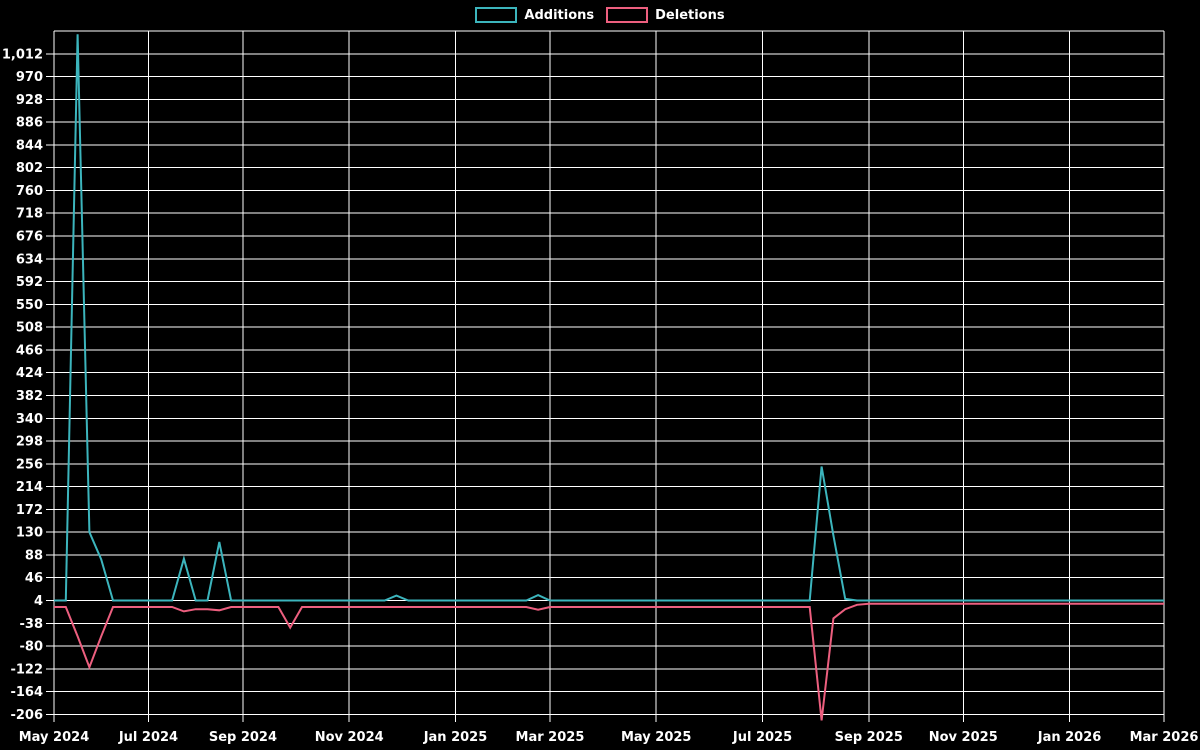  What do you see at coordinates (29, 510) in the screenshot?
I see `y-axis-label: 172` at bounding box center [29, 510].